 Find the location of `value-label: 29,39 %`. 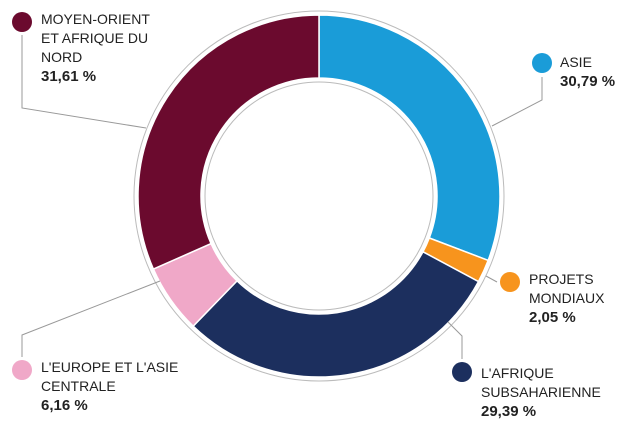

value-label: 29,39 % is located at coordinates (509, 411).